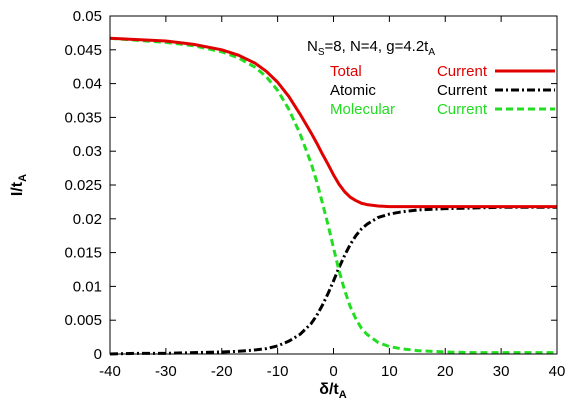 The height and width of the screenshot is (402, 571). I want to click on legend-molecular-label: Molecular, so click(362, 109).